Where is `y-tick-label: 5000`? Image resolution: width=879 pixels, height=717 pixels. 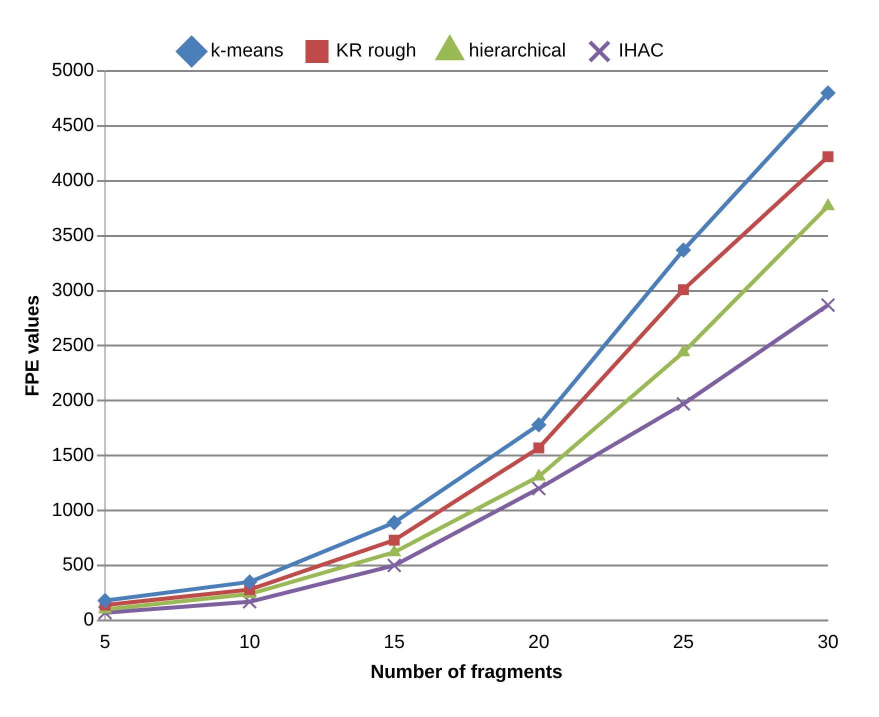
y-tick-label: 5000 is located at coordinates (73, 71).